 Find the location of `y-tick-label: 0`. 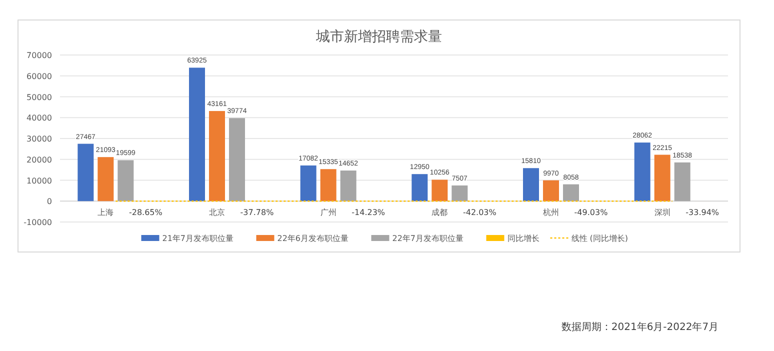

y-tick-label: 0 is located at coordinates (49, 201).